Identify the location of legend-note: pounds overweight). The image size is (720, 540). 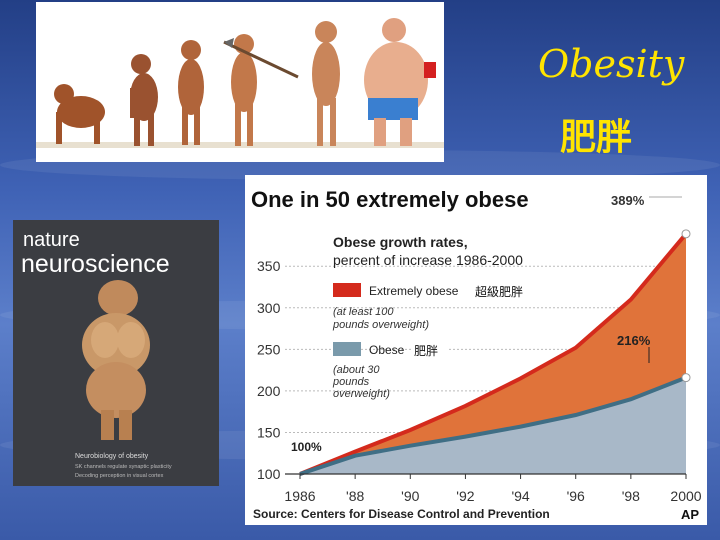
(380, 325).